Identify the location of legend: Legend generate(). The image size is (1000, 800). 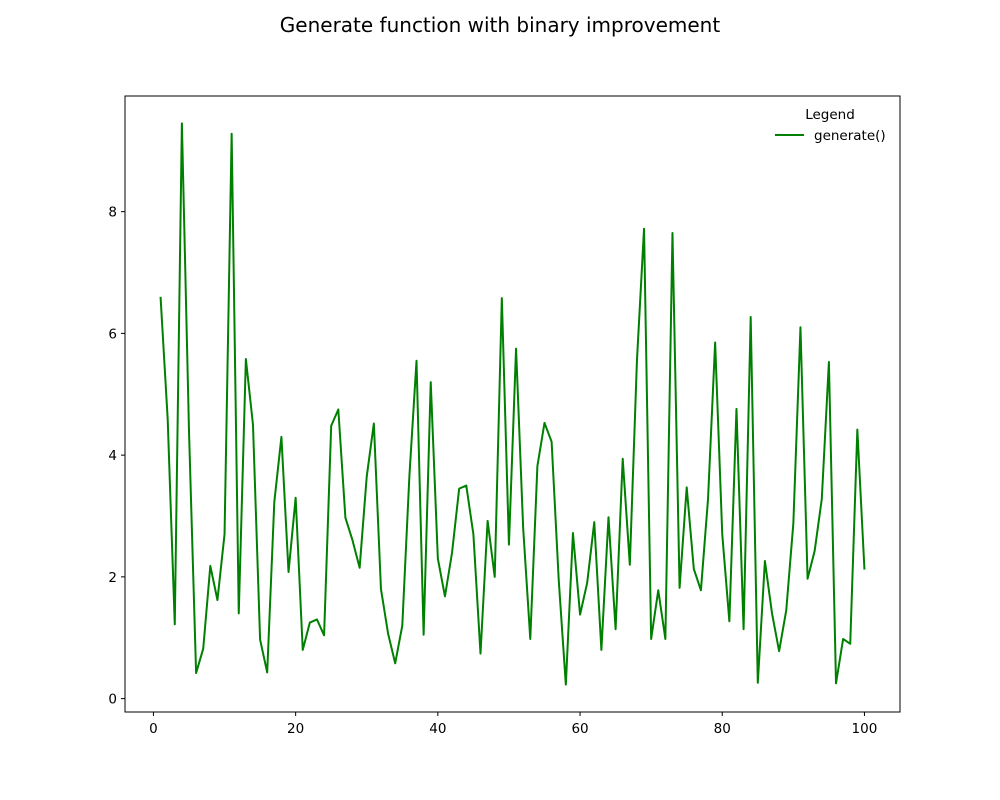
(830, 125).